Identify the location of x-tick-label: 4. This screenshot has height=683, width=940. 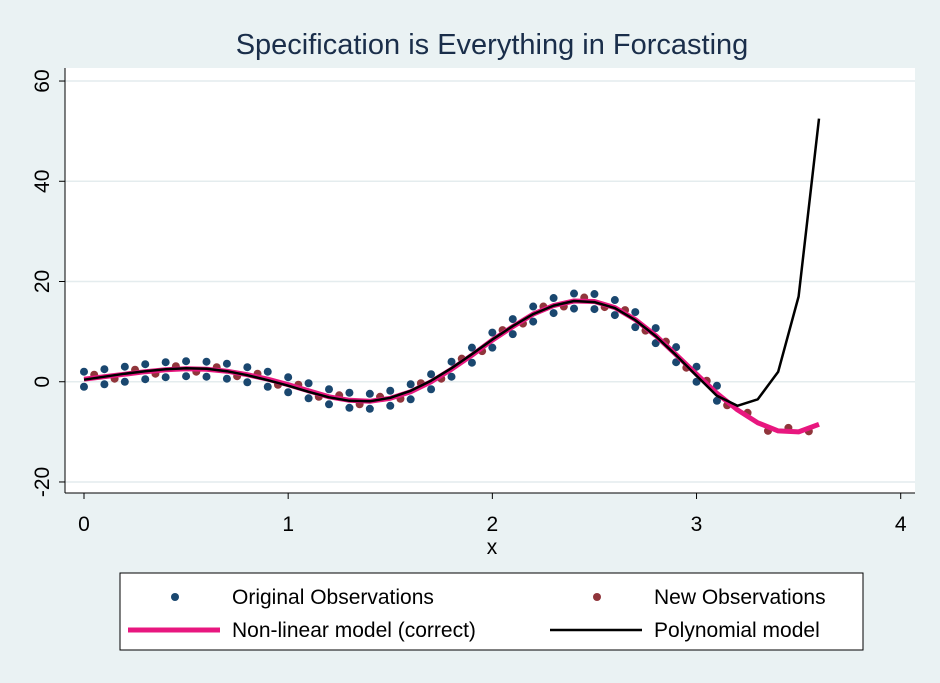
(901, 524).